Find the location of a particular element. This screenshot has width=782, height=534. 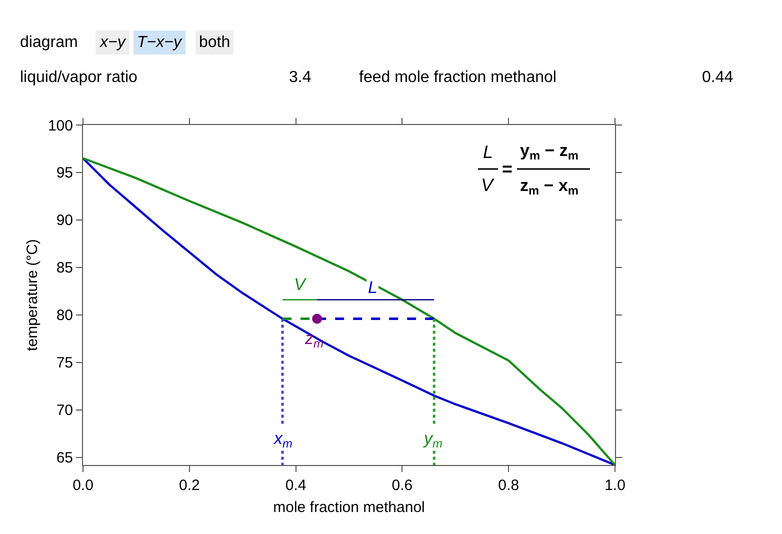

x-tick-label: 0.6 is located at coordinates (402, 485).